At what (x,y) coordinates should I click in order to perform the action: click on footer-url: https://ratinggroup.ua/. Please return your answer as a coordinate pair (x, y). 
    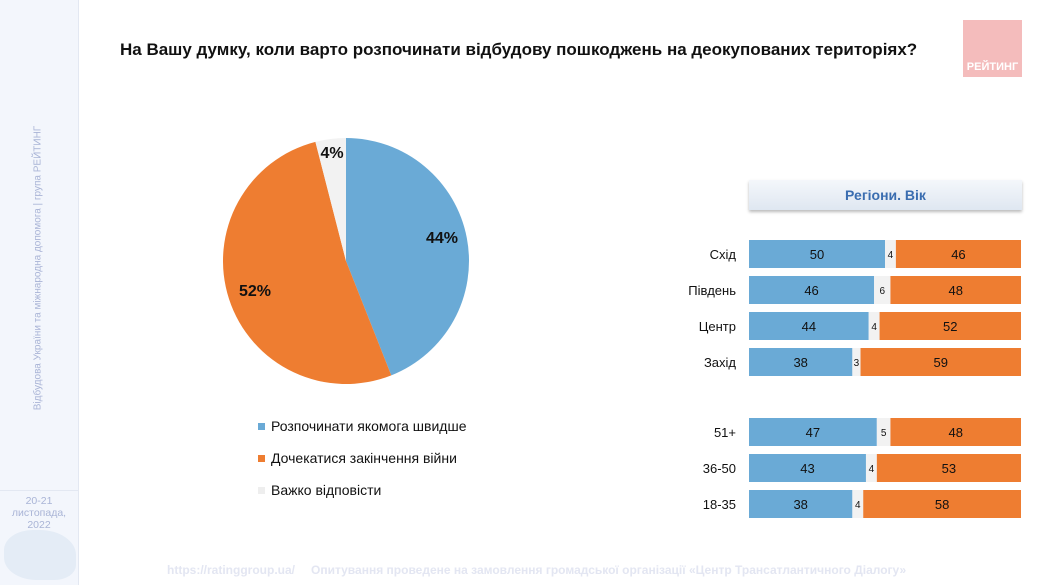
    Looking at the image, I should click on (231, 570).